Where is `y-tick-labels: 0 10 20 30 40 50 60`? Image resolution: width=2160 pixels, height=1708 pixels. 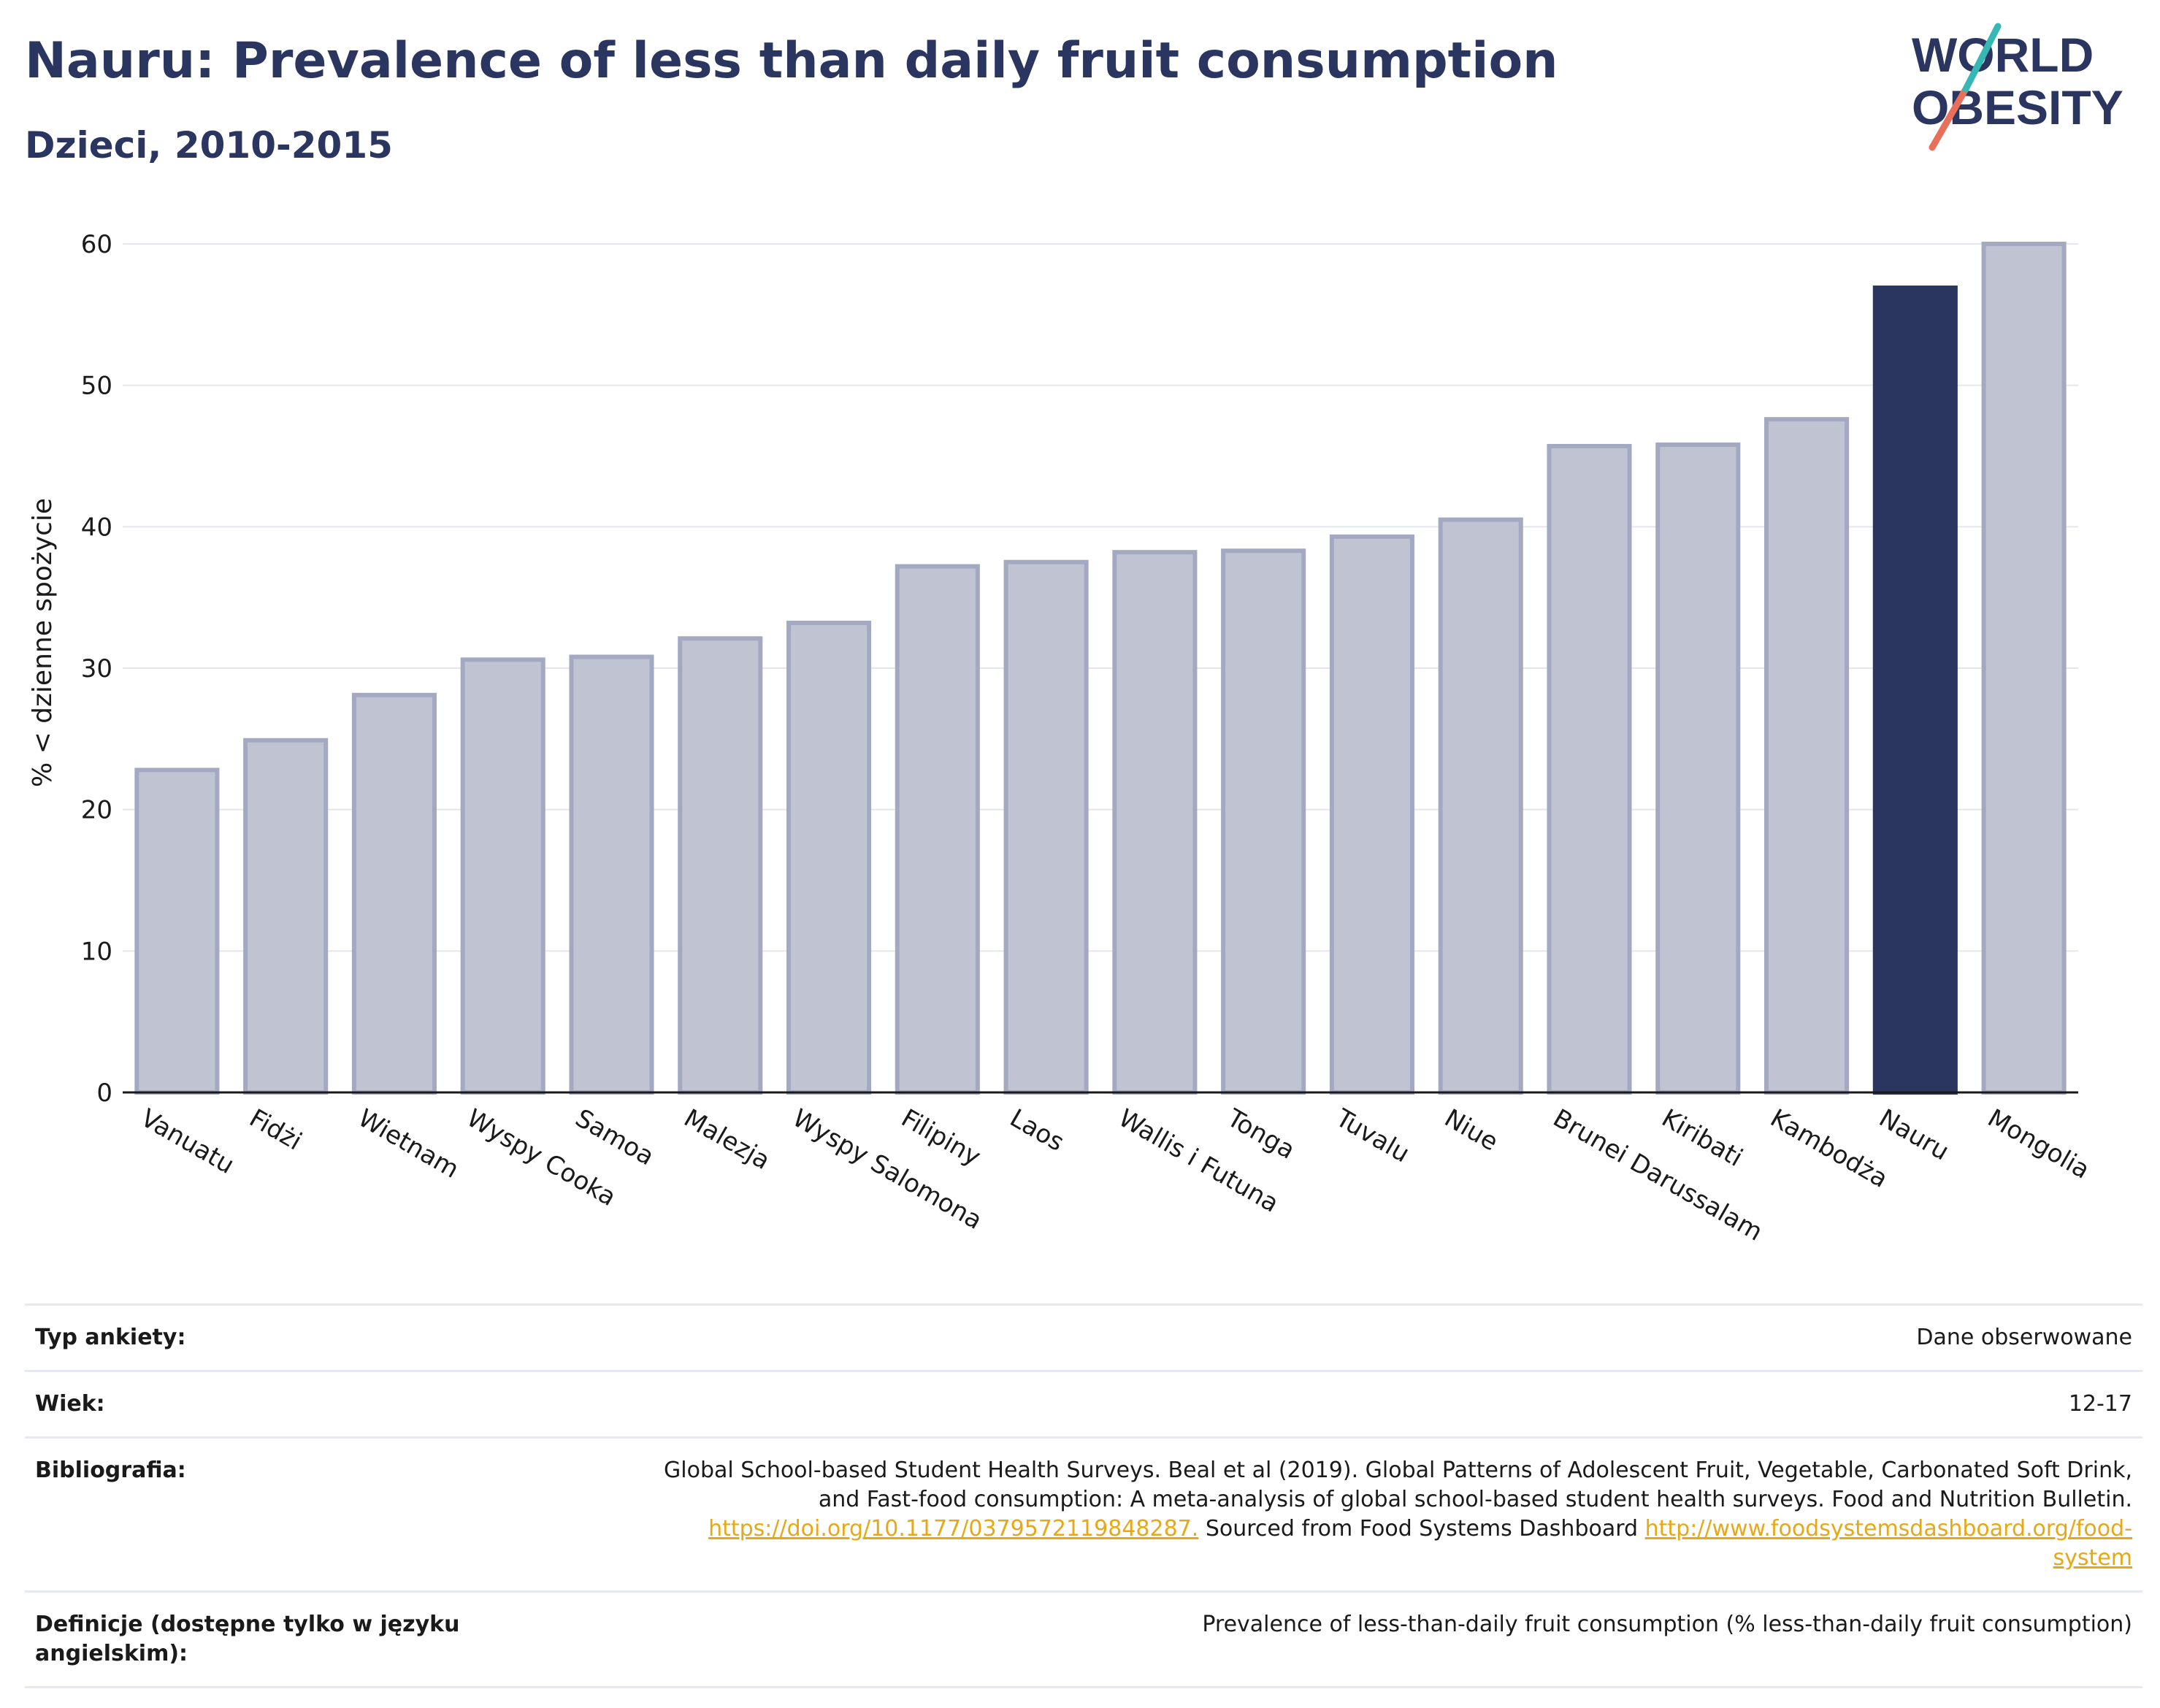 y-tick-labels: 0 10 20 30 40 50 60 is located at coordinates (97, 669).